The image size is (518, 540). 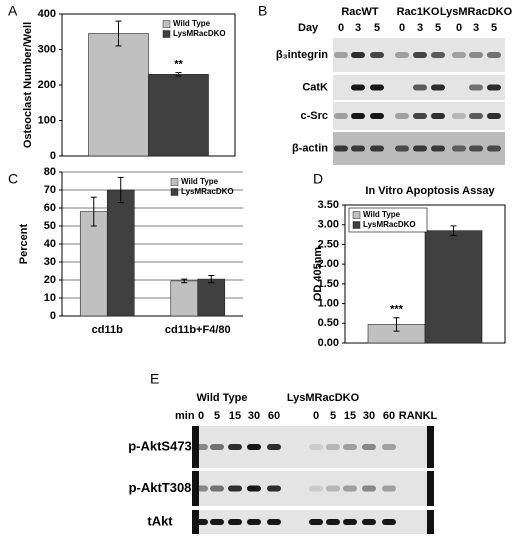 I want to click on group-label: Wild Type, so click(x=221, y=398).